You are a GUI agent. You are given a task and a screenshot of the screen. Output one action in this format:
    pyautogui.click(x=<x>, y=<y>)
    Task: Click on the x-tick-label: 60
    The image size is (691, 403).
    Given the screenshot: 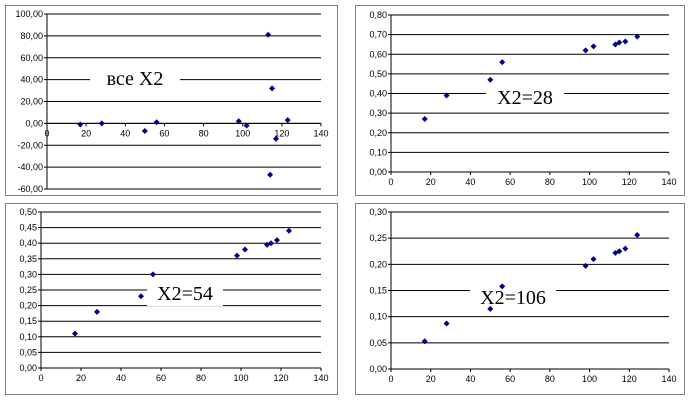 What is the action you would take?
    pyautogui.click(x=164, y=133)
    